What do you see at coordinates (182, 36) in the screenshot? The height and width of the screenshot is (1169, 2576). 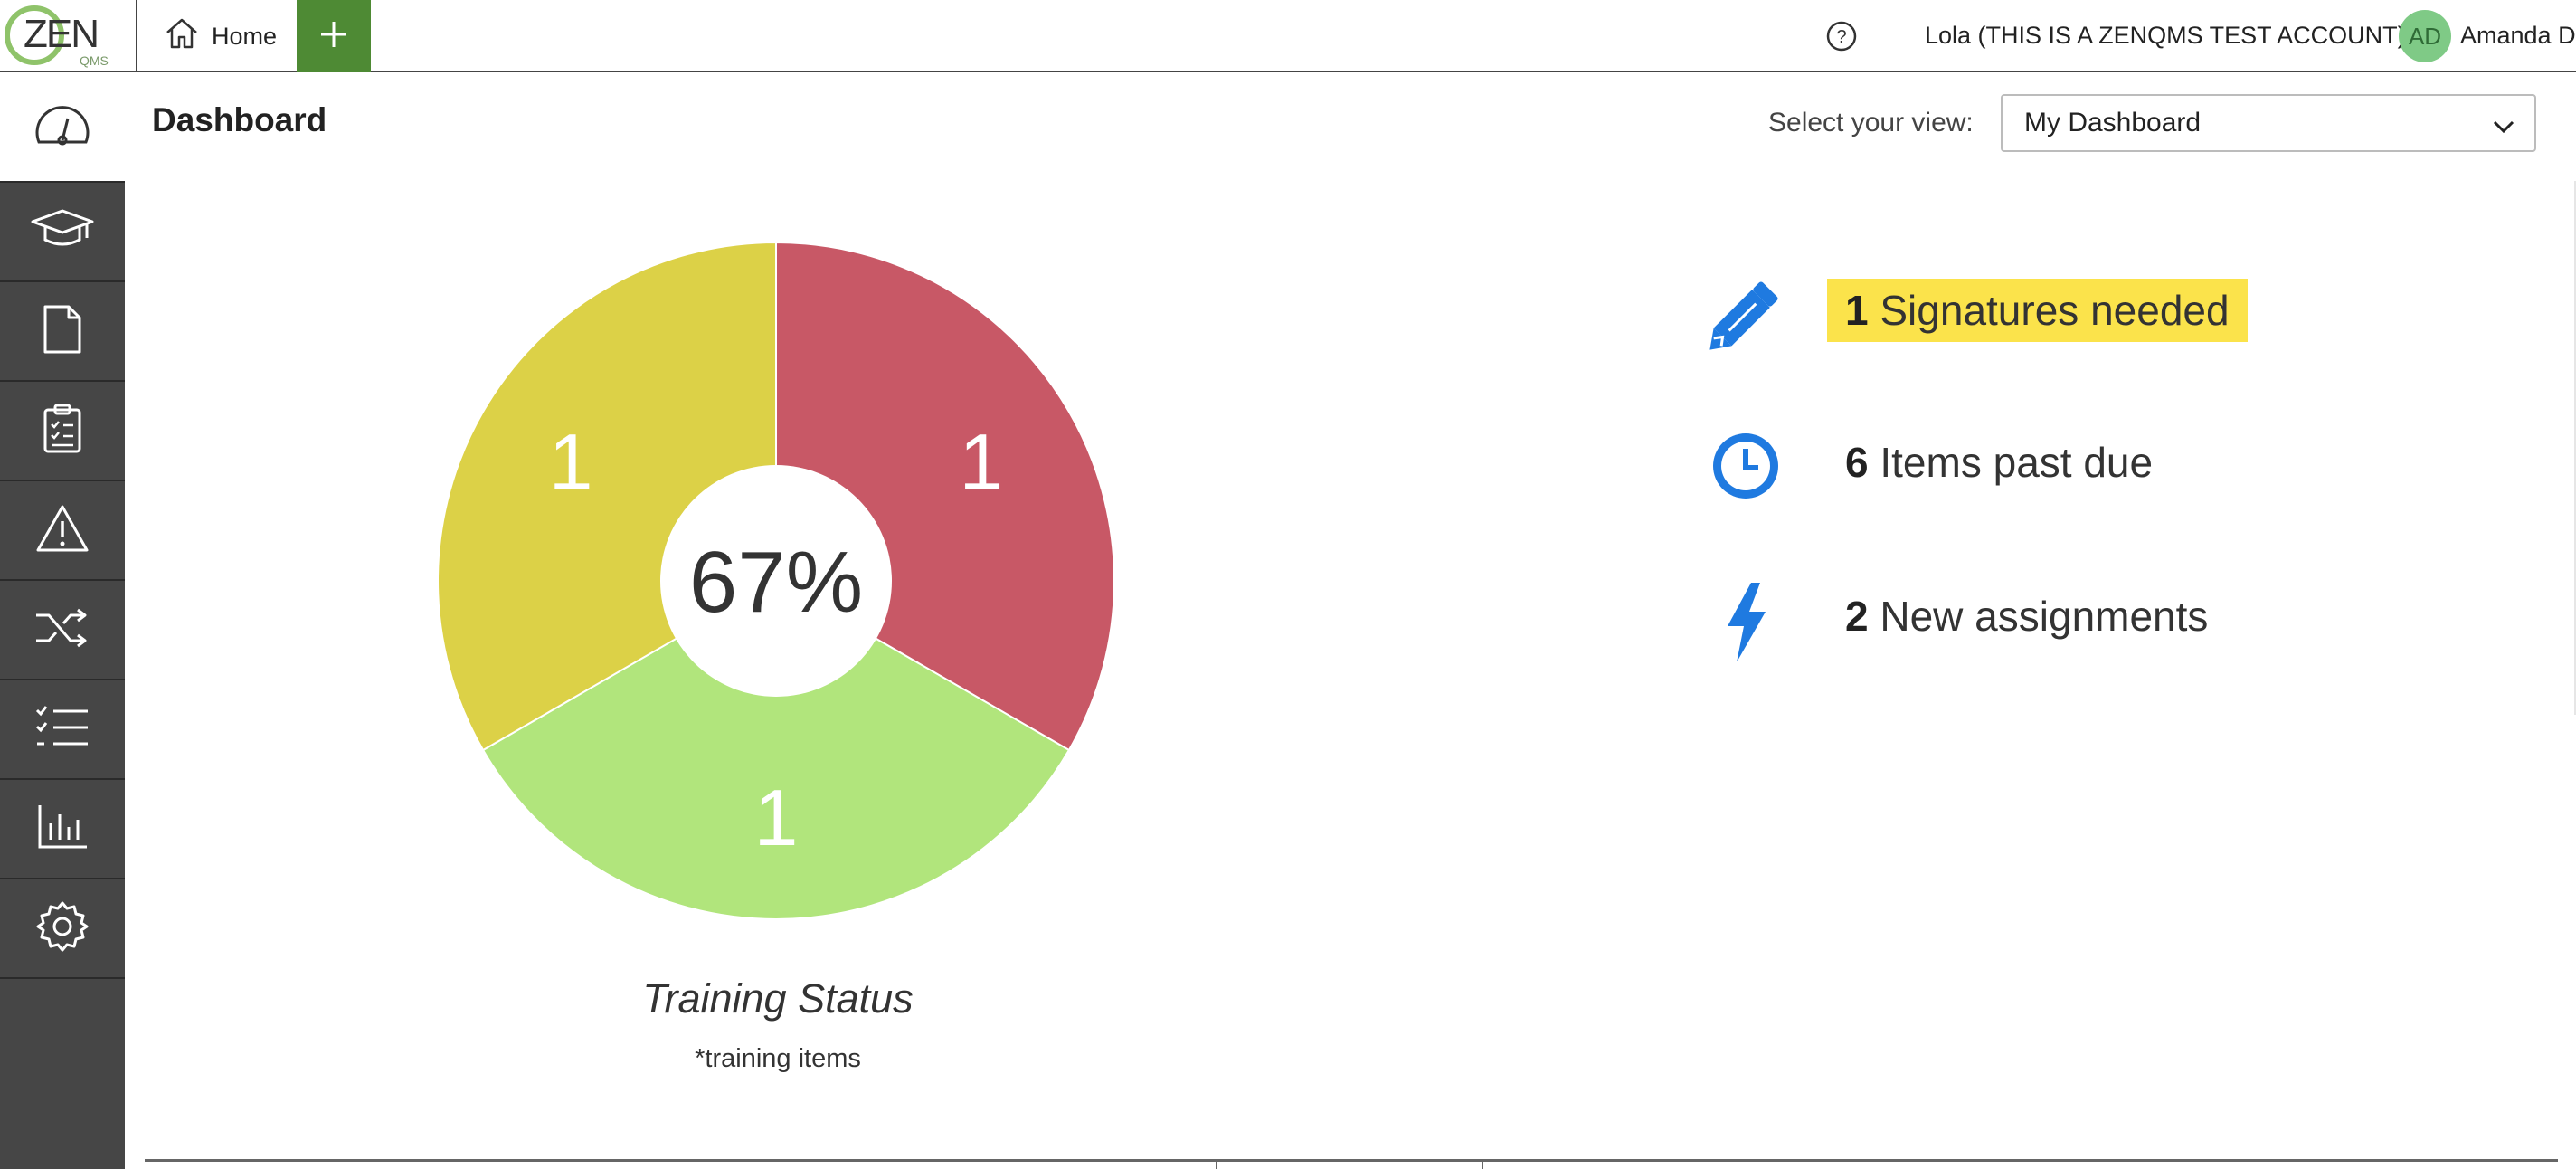 I see `home-icon` at bounding box center [182, 36].